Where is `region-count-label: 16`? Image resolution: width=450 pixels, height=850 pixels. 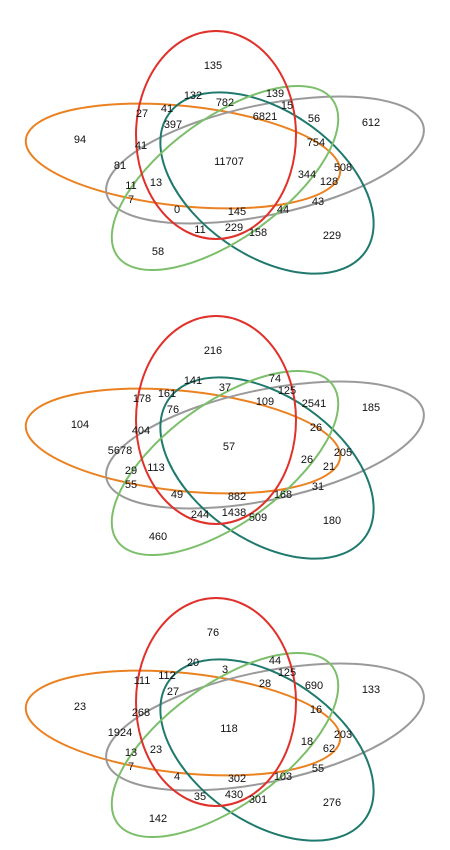 region-count-label: 16 is located at coordinates (316, 710).